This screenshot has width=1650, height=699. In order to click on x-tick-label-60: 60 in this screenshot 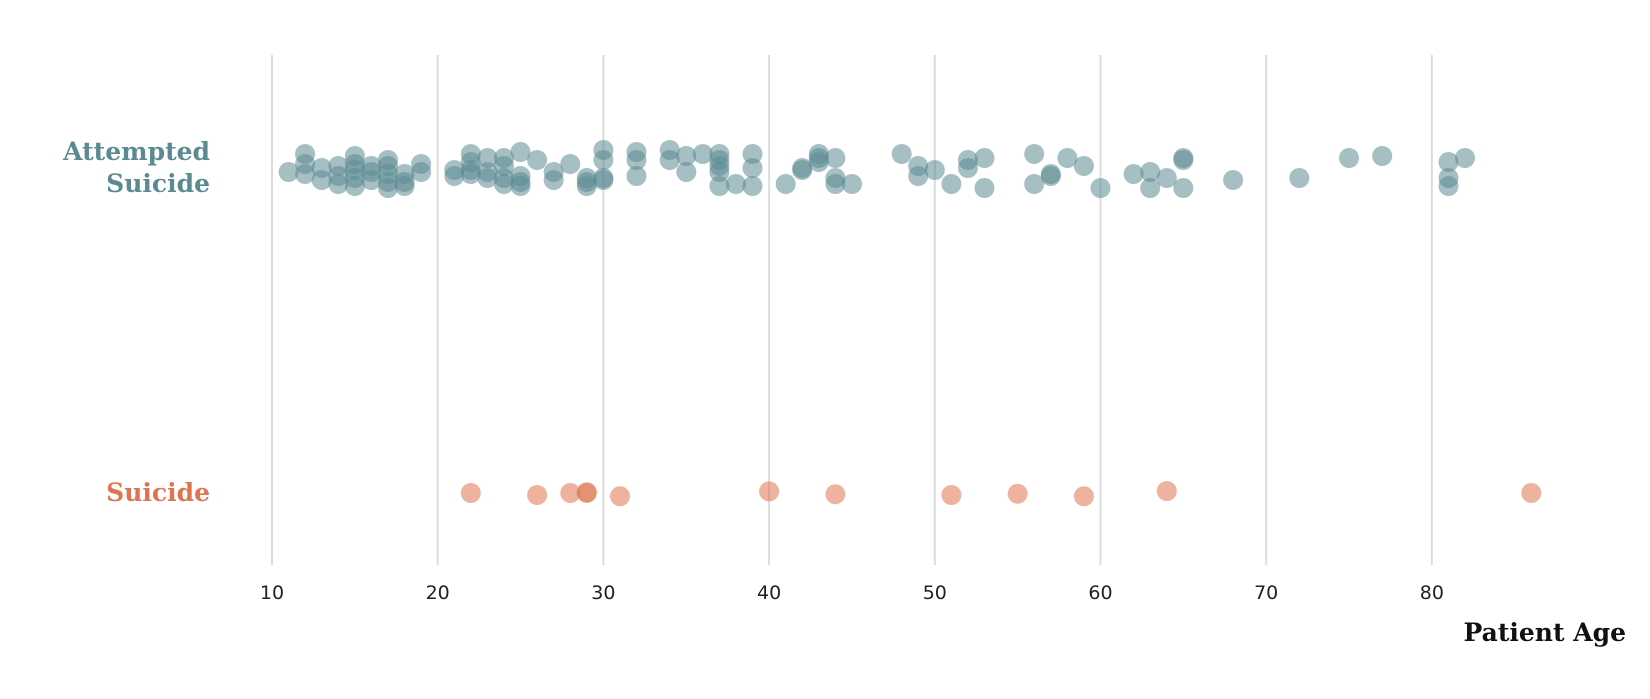, I will do `click(1100, 593)`.